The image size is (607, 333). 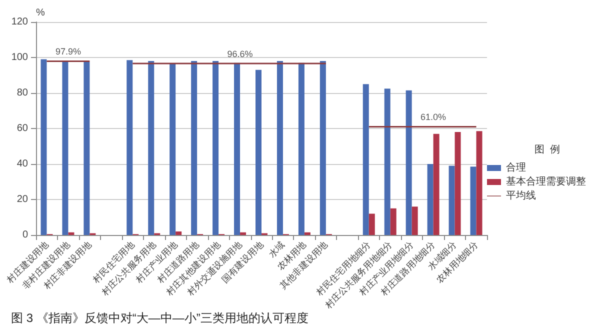 I want to click on legend-label: 平均线, so click(x=521, y=196).